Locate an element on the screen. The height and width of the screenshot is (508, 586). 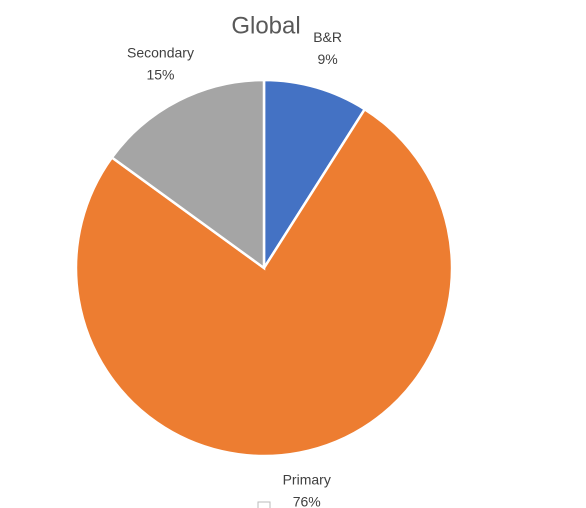
value-label: 76% is located at coordinates (307, 501).